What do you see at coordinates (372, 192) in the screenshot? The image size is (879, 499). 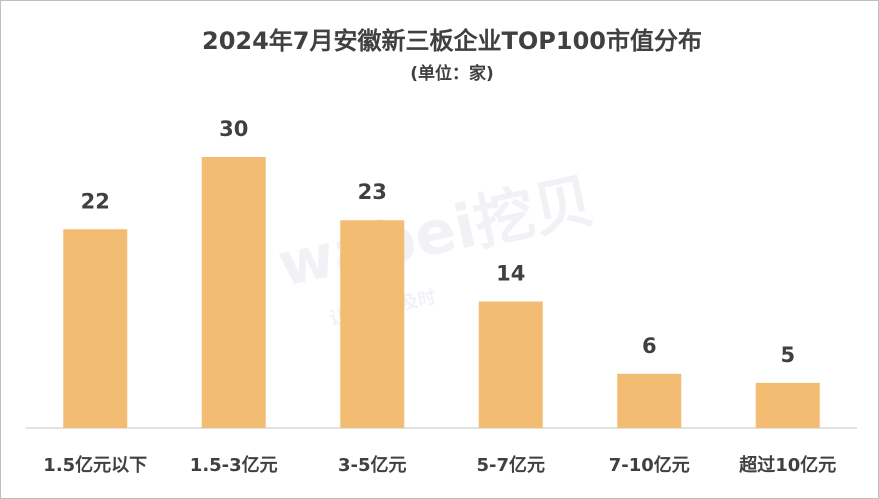 I see `data-label: 23` at bounding box center [372, 192].